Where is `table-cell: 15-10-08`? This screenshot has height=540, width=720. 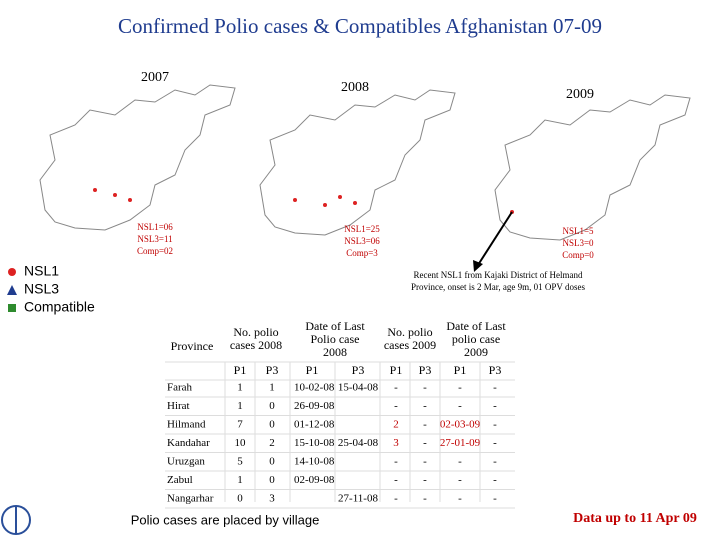 table-cell: 15-10-08 is located at coordinates (314, 443).